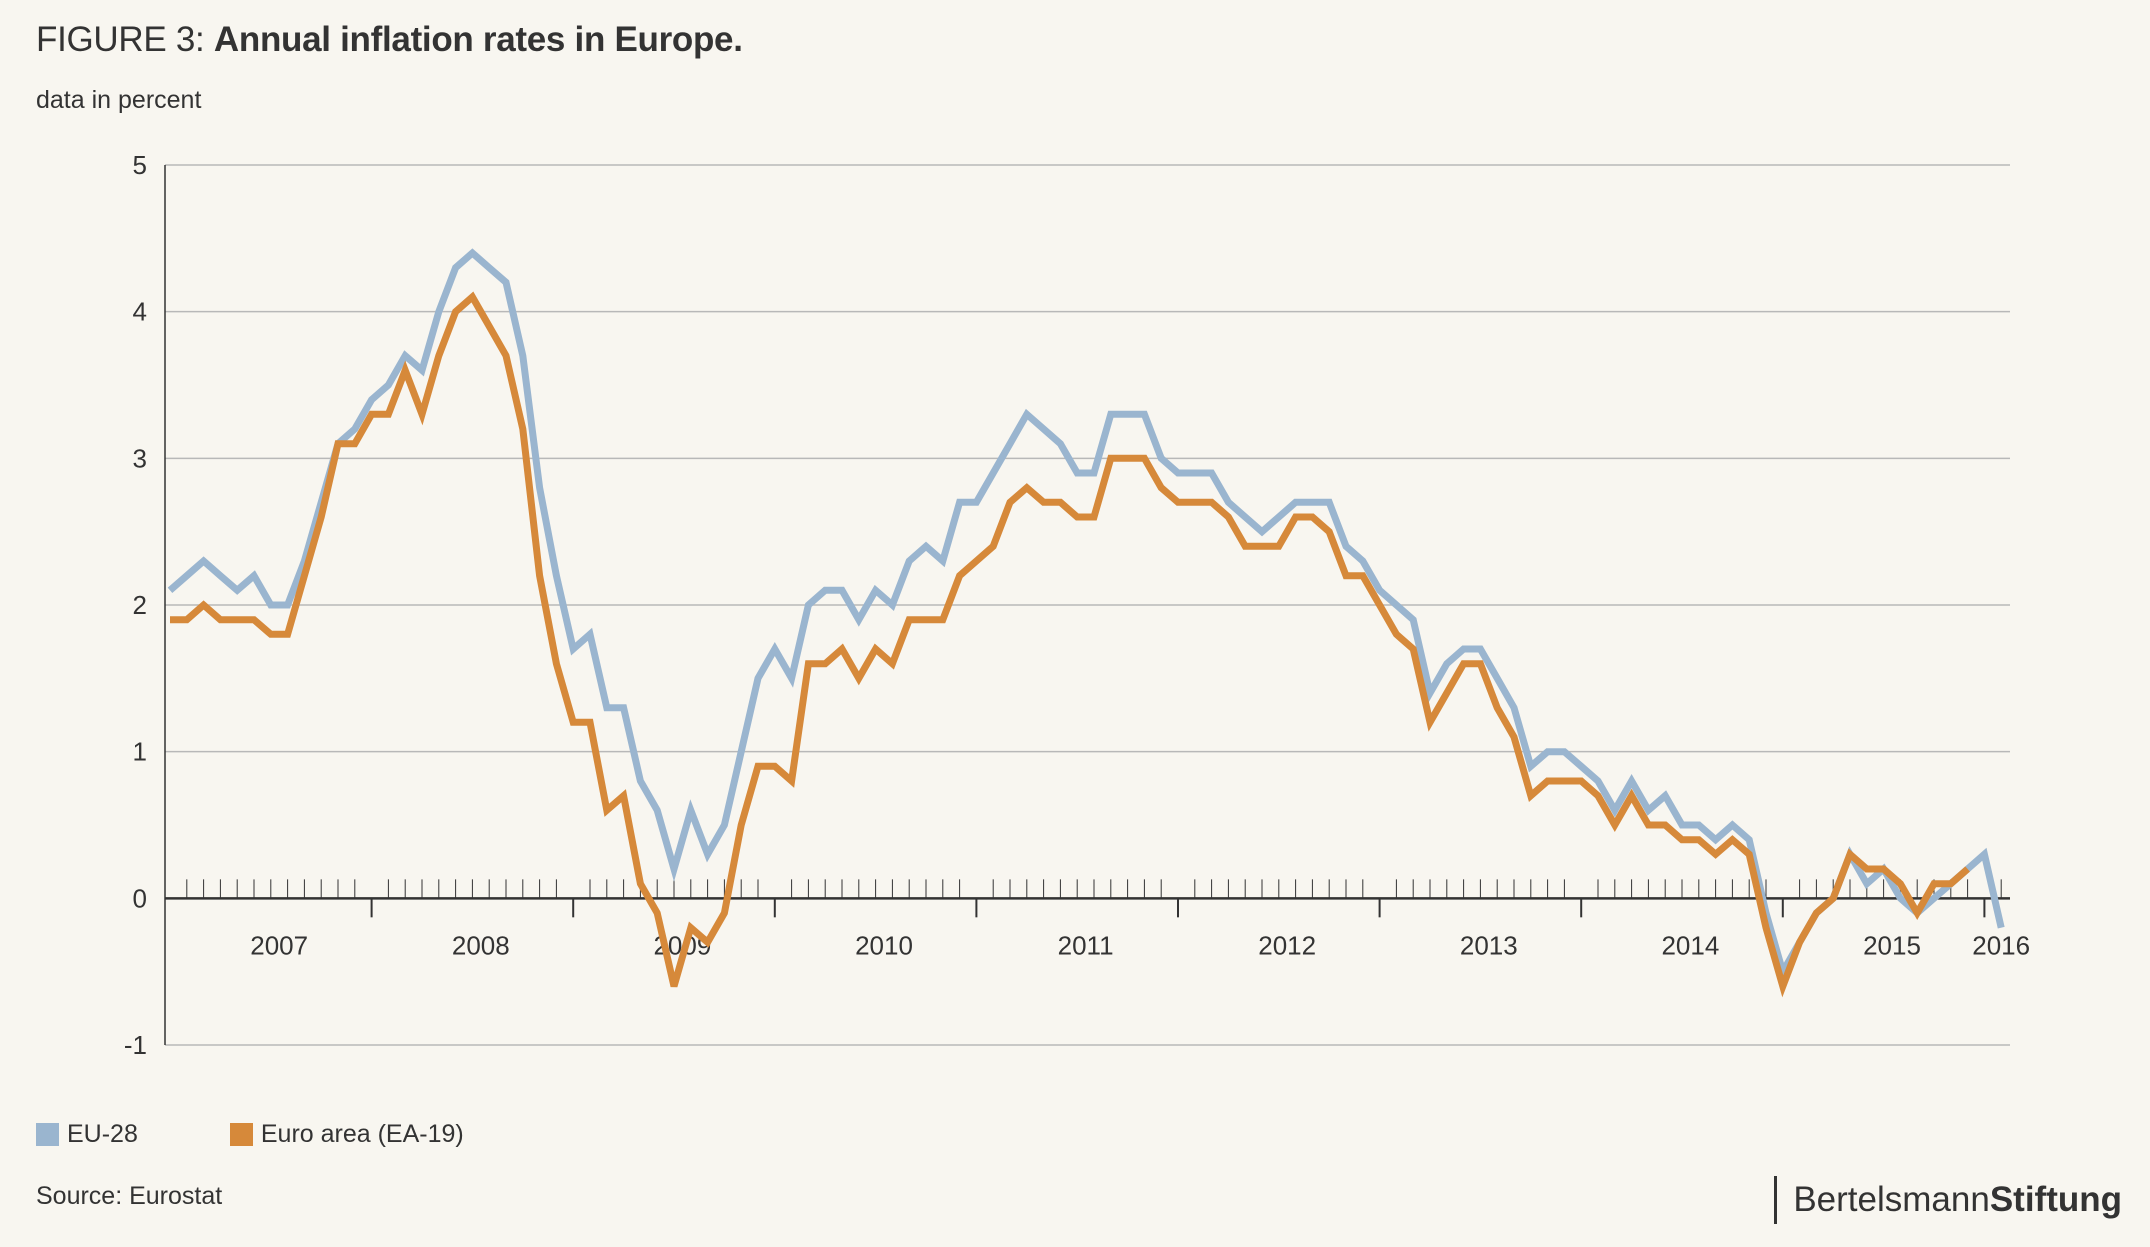 This screenshot has height=1247, width=2150. Describe the element at coordinates (120, 39) in the screenshot. I see `figure-label: FIGURE 3:` at that location.